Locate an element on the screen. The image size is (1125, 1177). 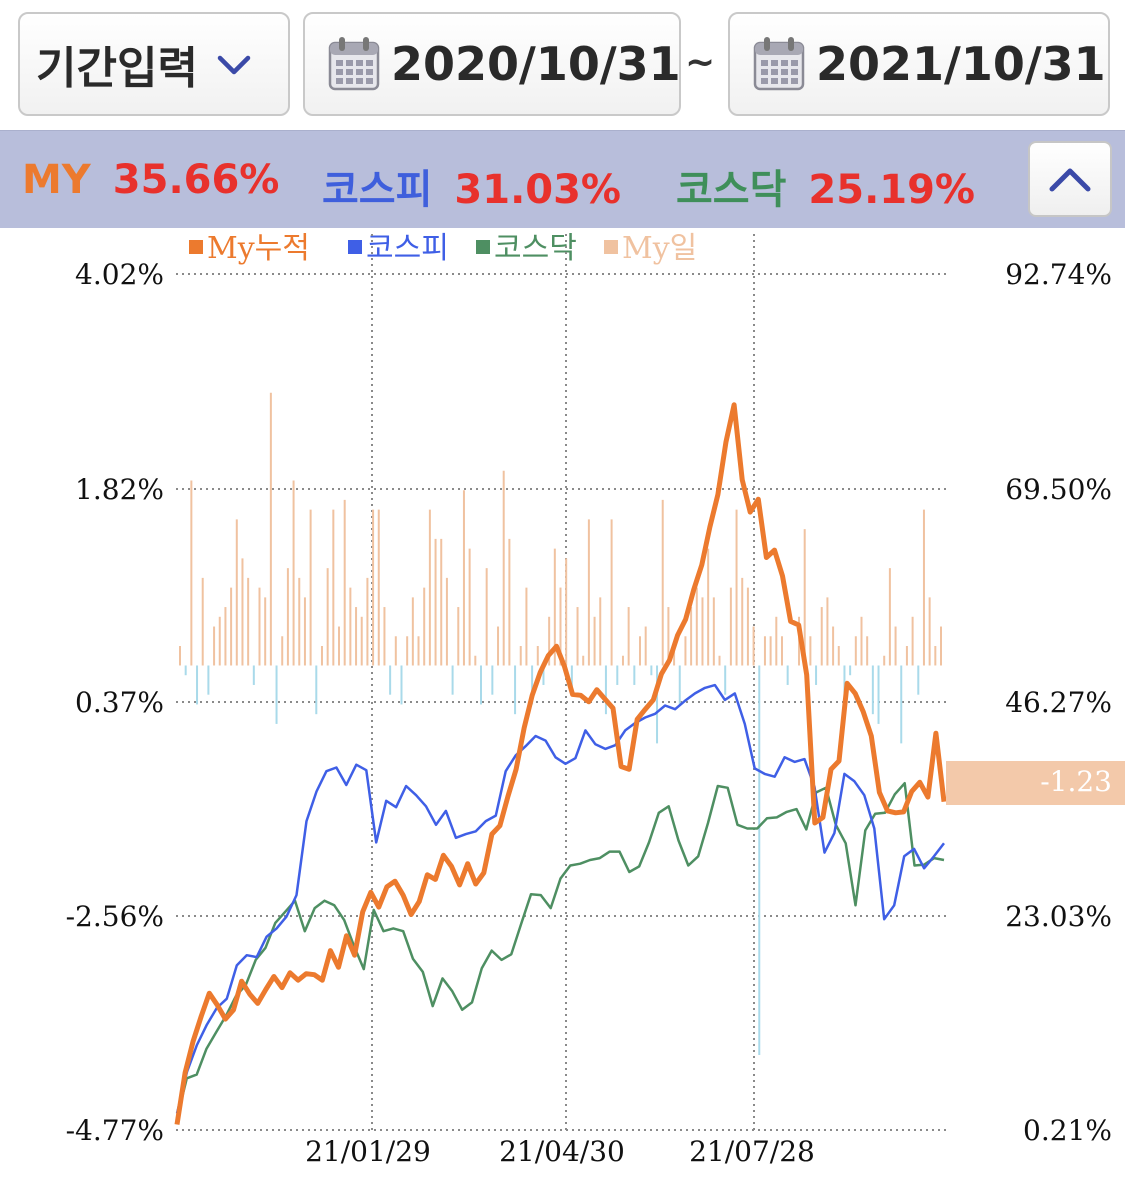
last-value-badge-text: -1.23 is located at coordinates (1076, 781).